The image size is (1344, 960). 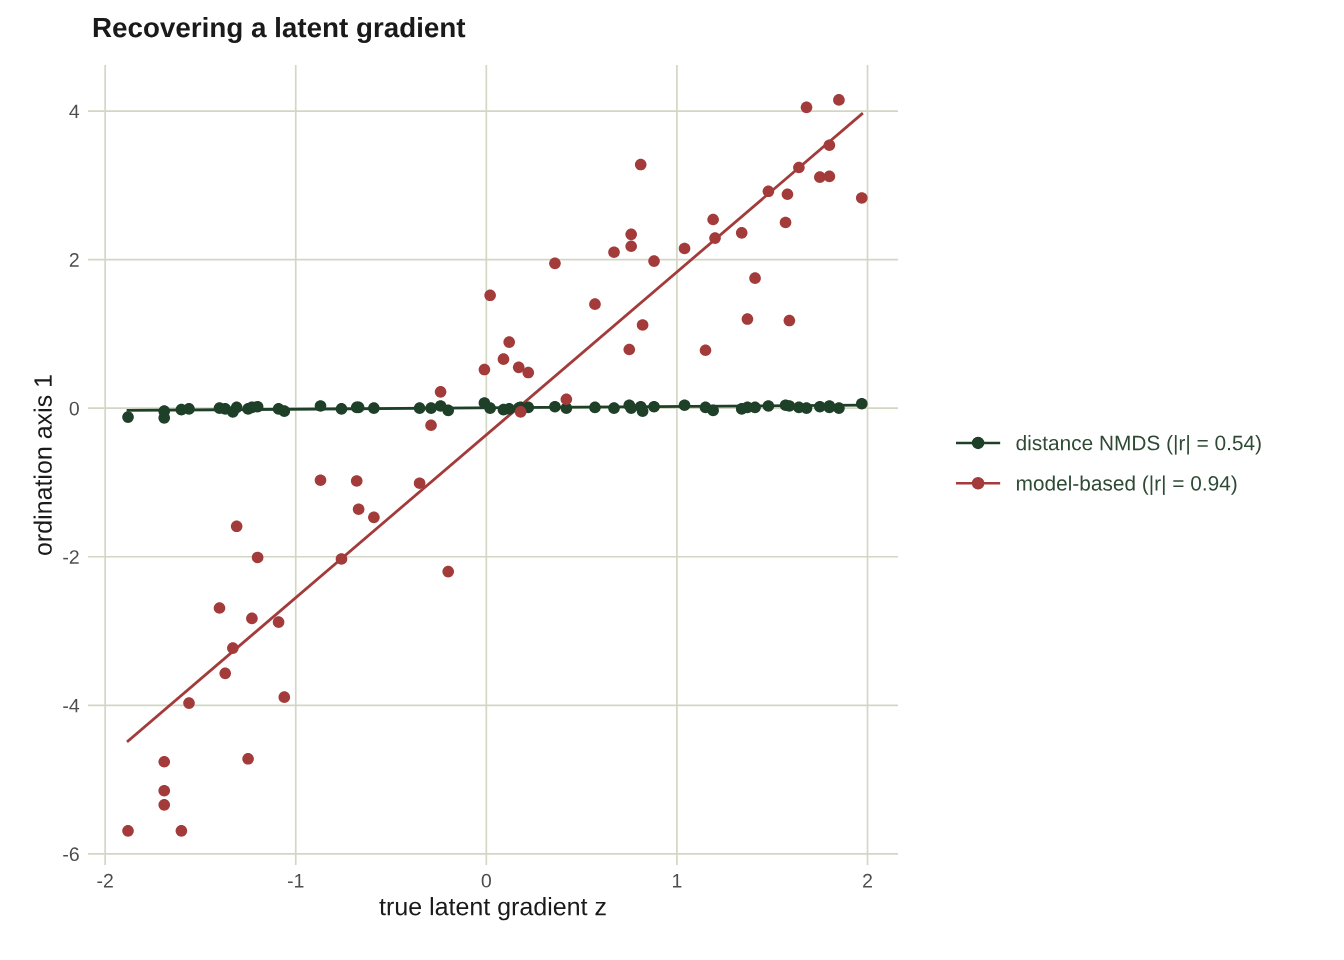 I want to click on y-tick-label: -4, so click(x=71, y=705).